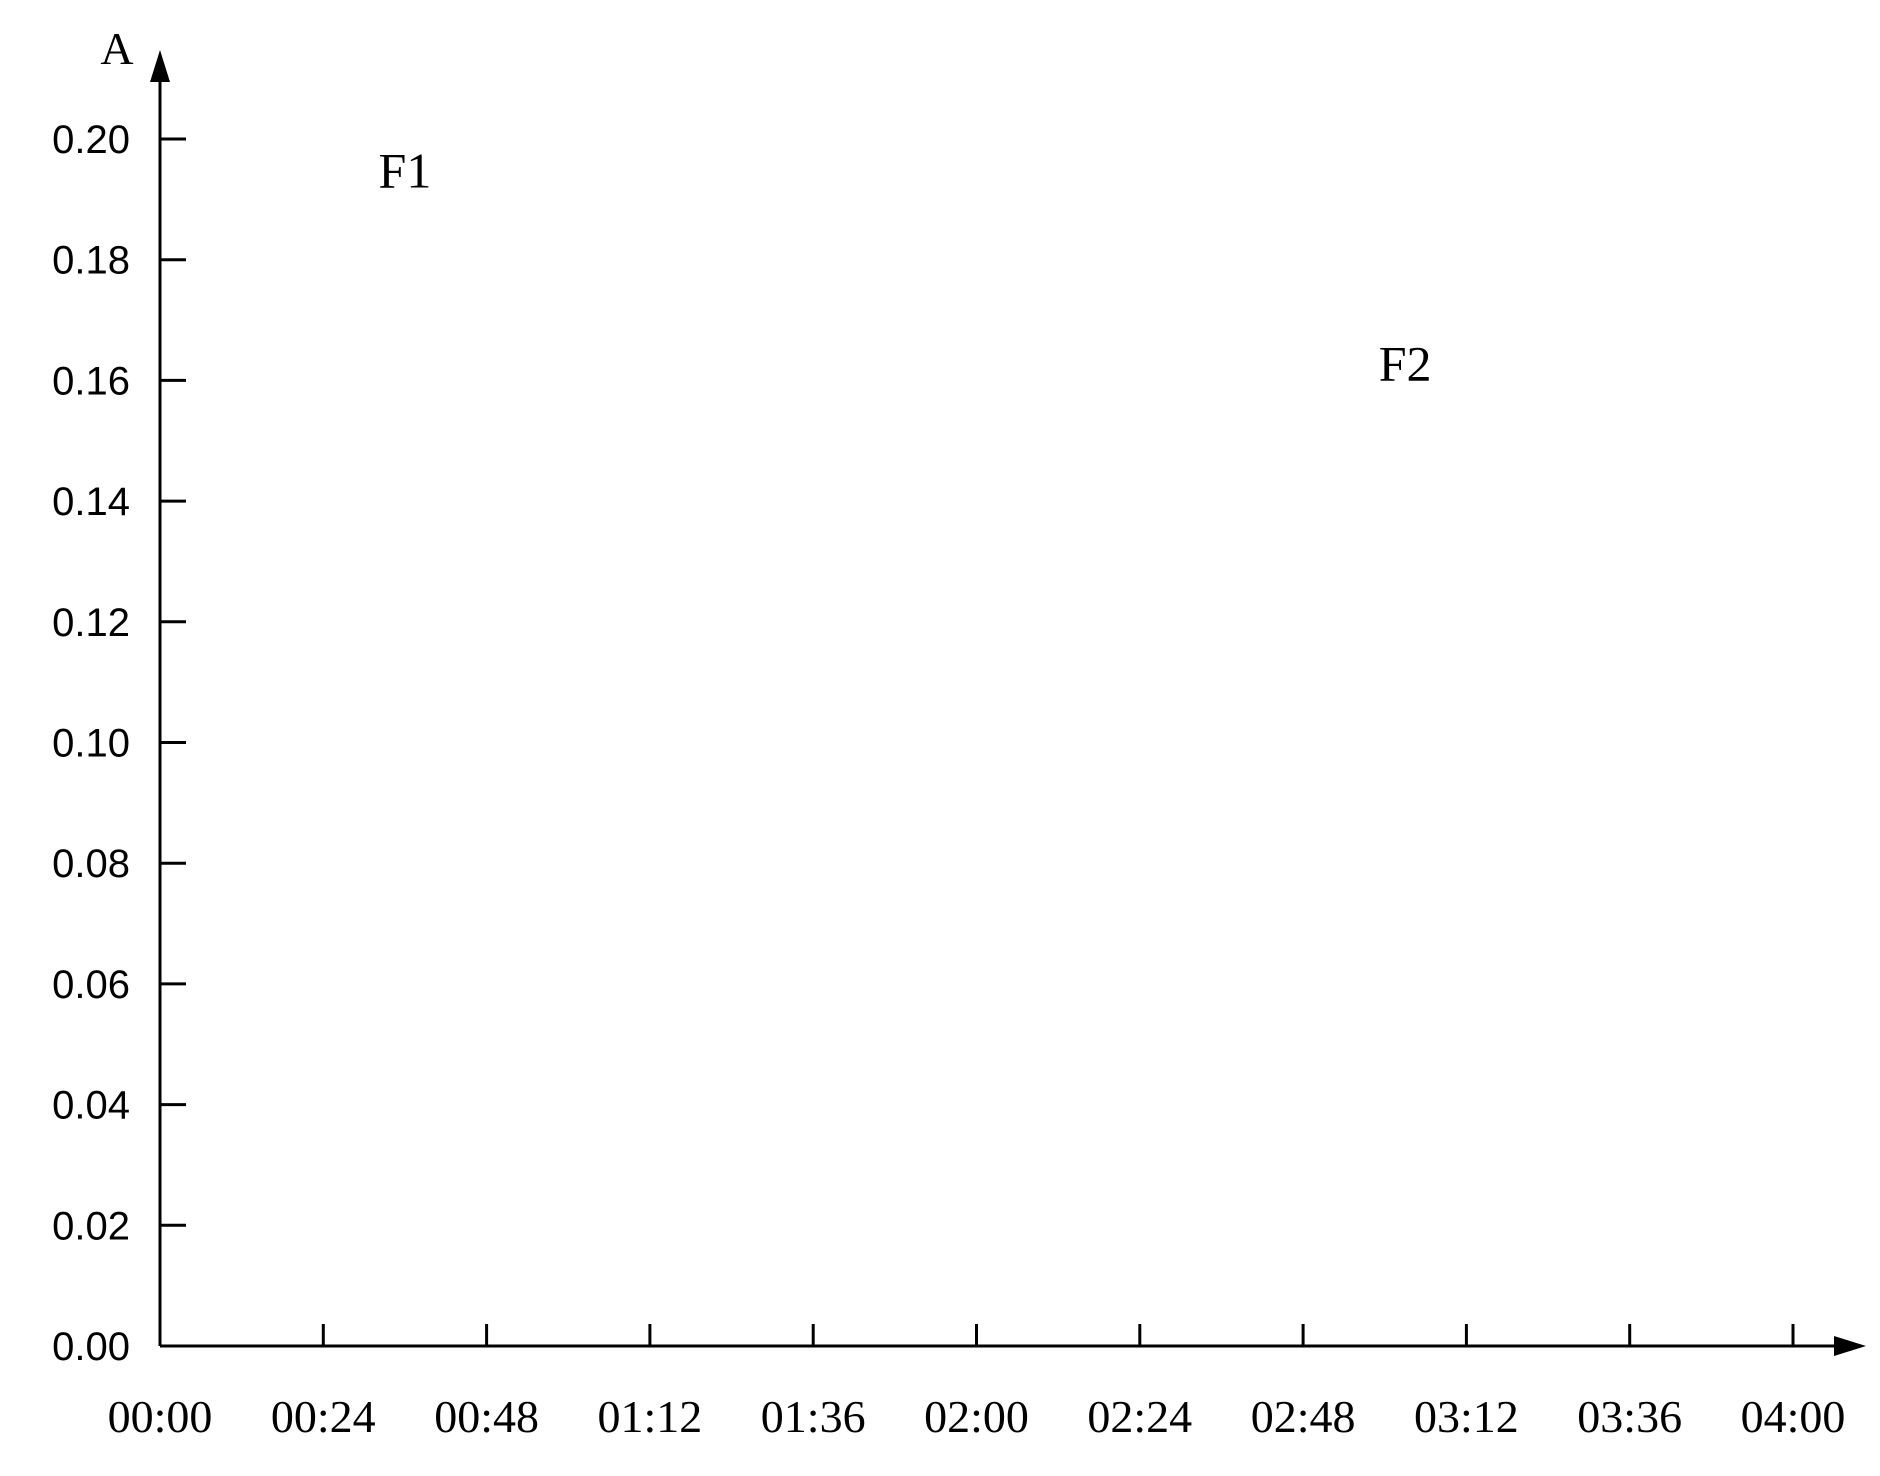 This screenshot has height=1476, width=1880. I want to click on x-tick-label: 04:00, so click(1793, 1416).